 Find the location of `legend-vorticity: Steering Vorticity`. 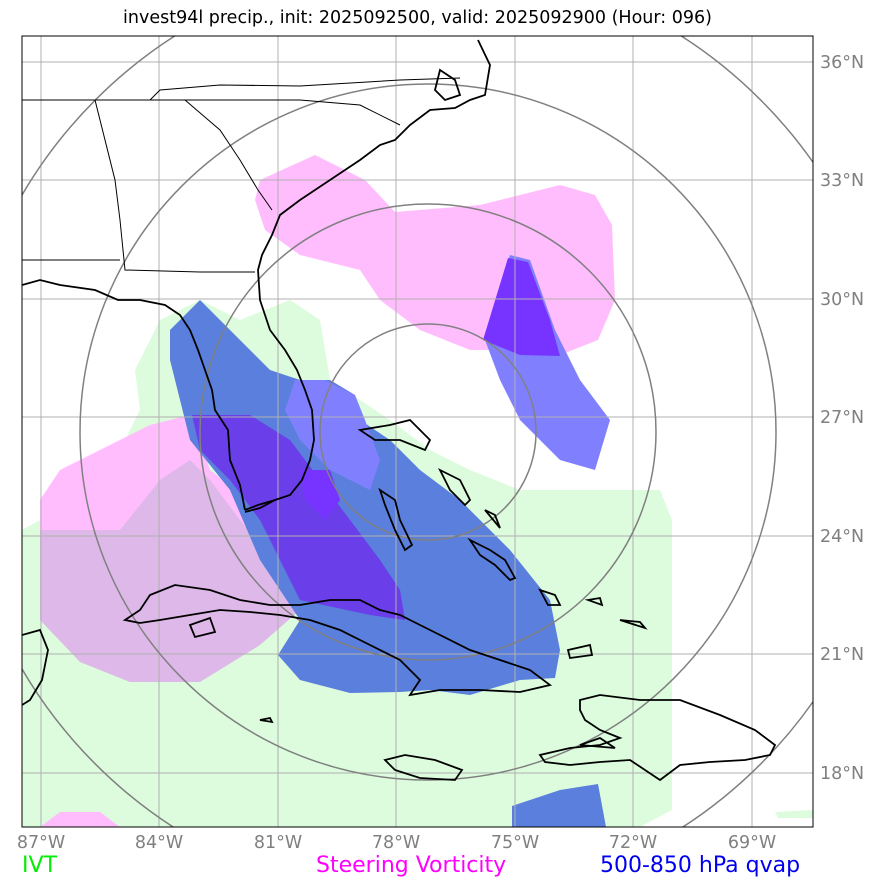

legend-vorticity: Steering Vorticity is located at coordinates (411, 865).